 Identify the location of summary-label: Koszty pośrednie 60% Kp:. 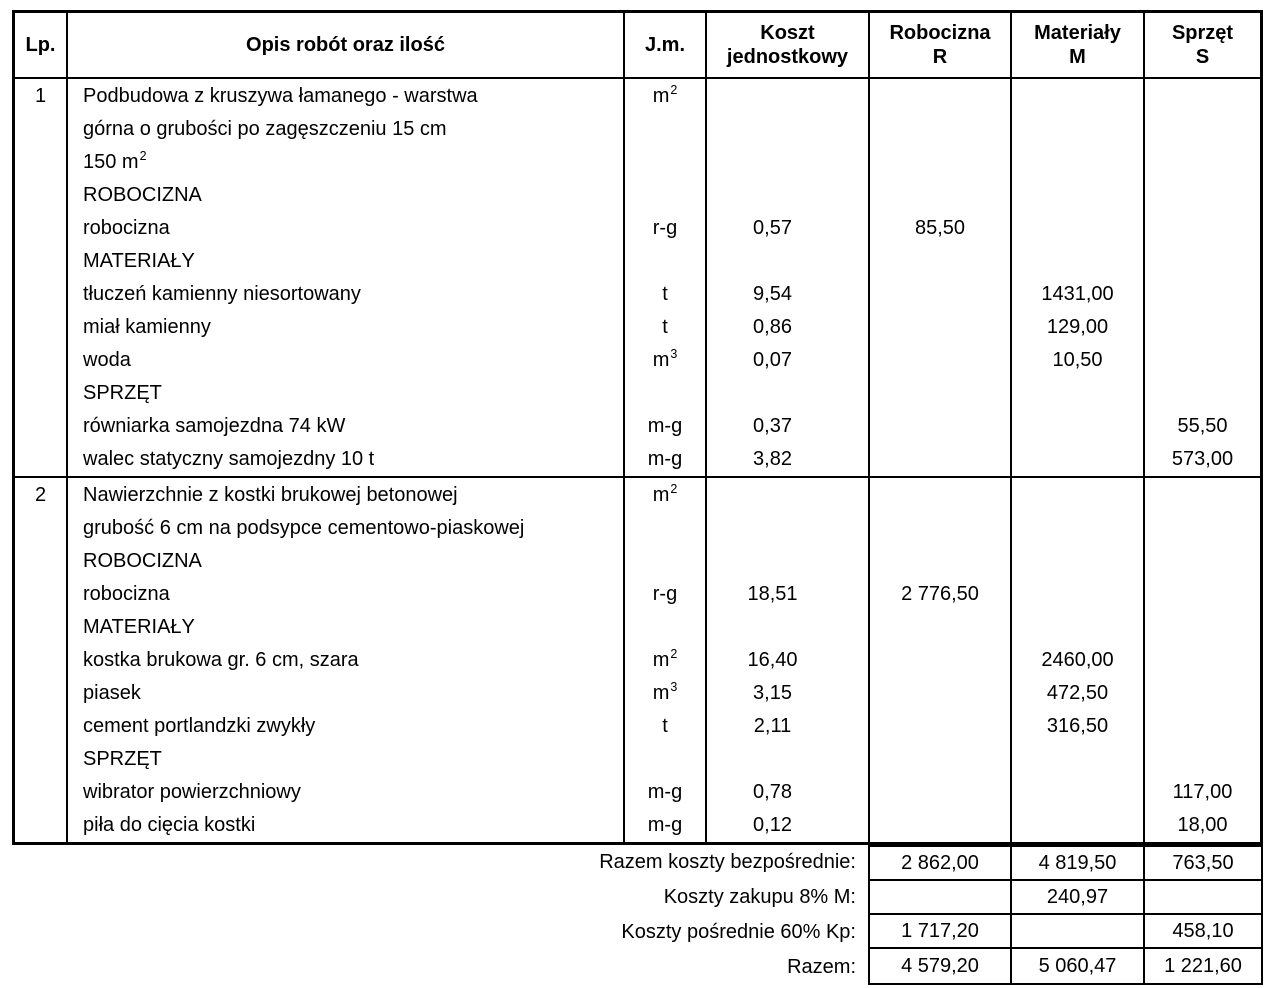
(738, 932).